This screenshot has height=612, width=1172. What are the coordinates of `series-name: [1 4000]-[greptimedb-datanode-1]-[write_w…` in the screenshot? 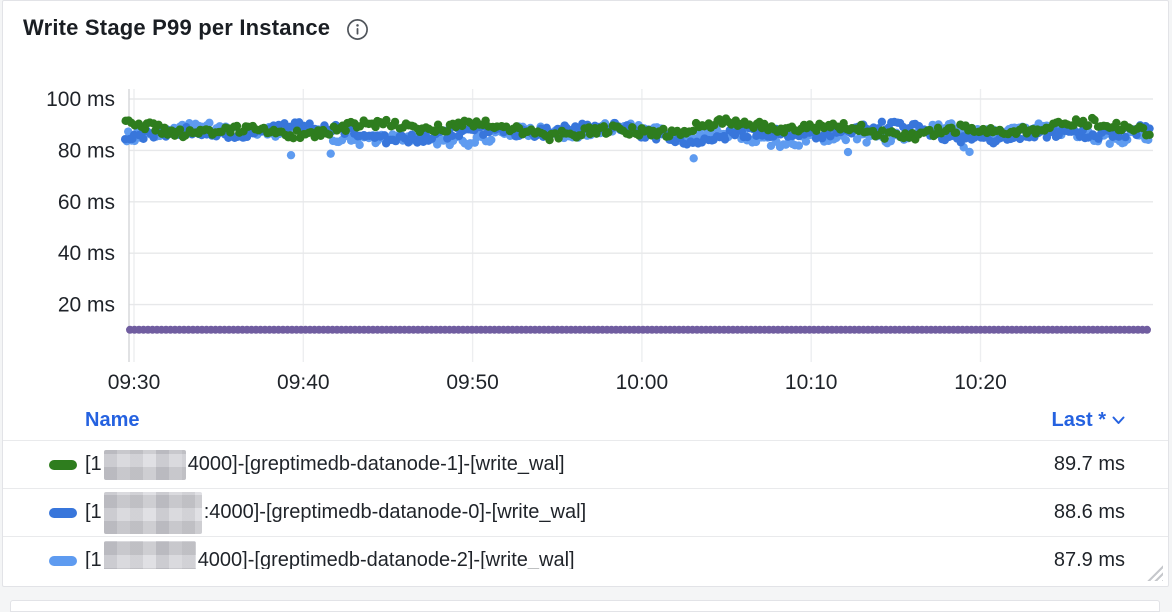 It's located at (325, 464).